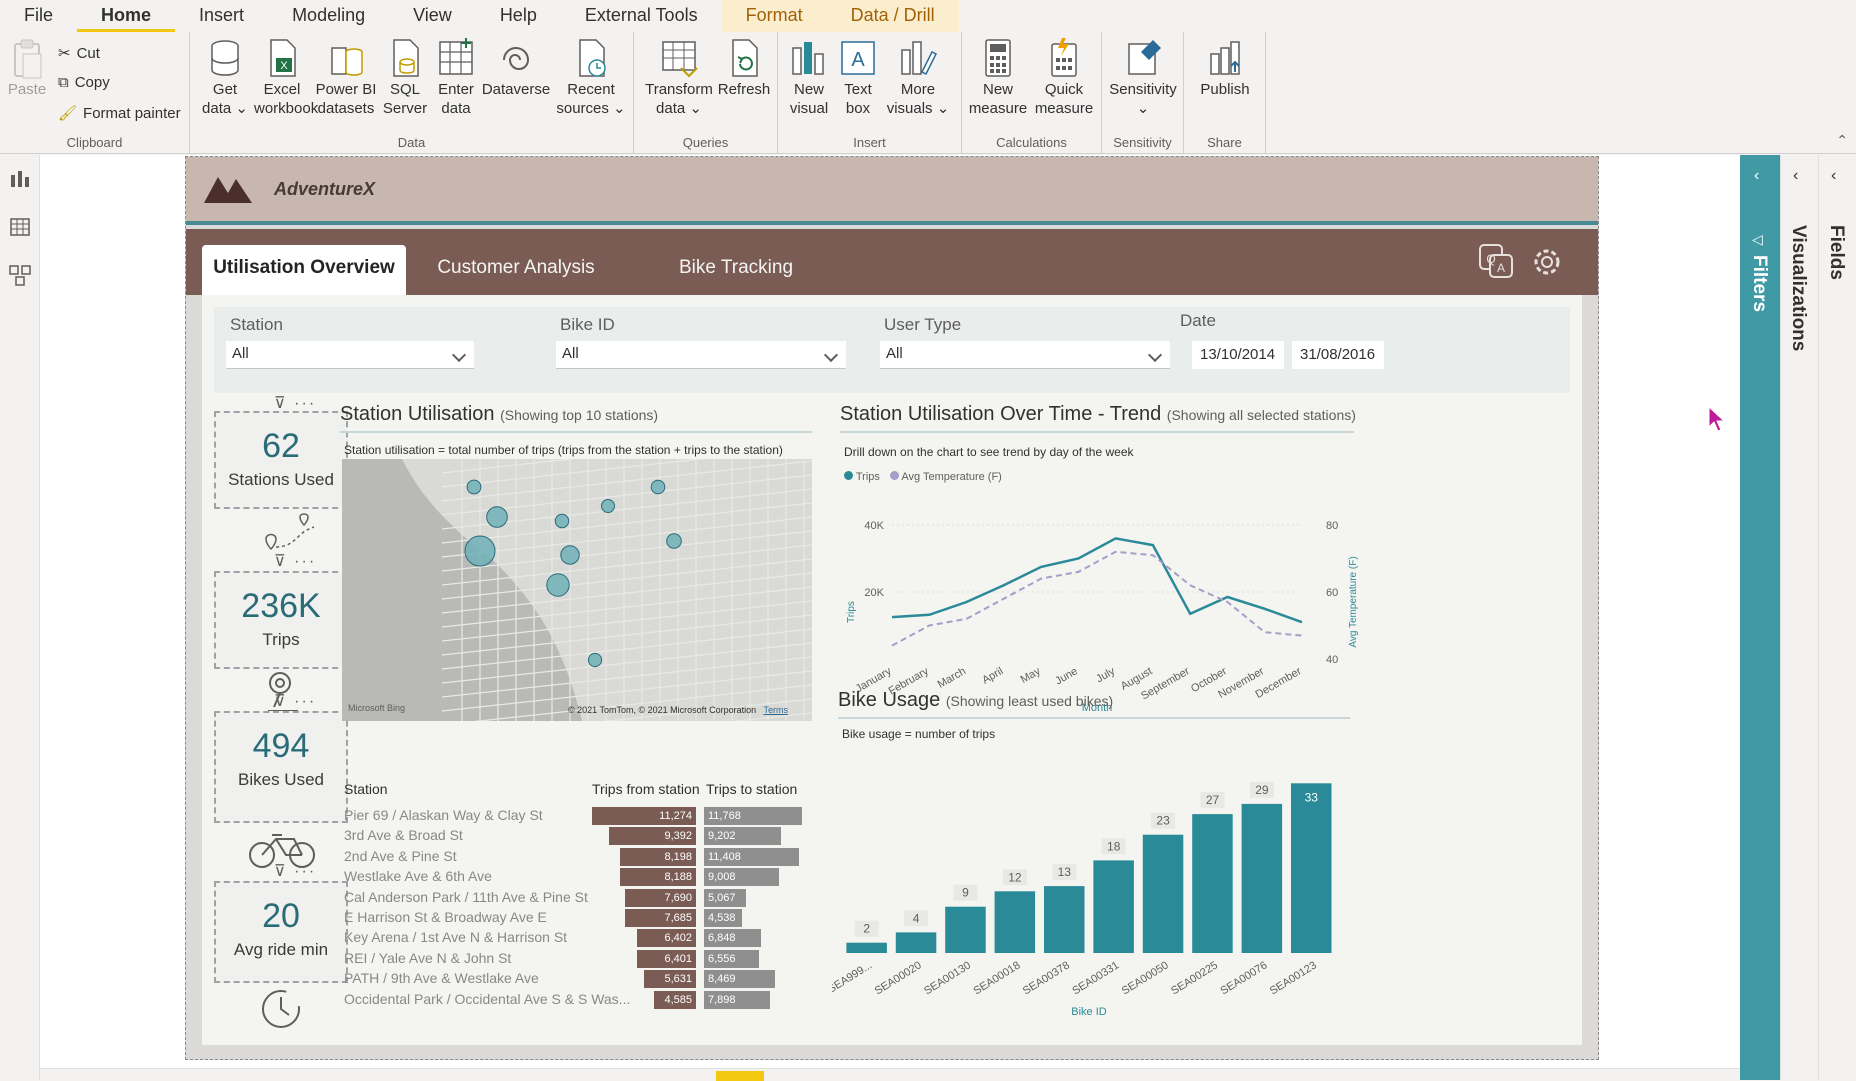  Describe the element at coordinates (744, 68) in the screenshot. I see `refresh-button: Refresh` at that location.